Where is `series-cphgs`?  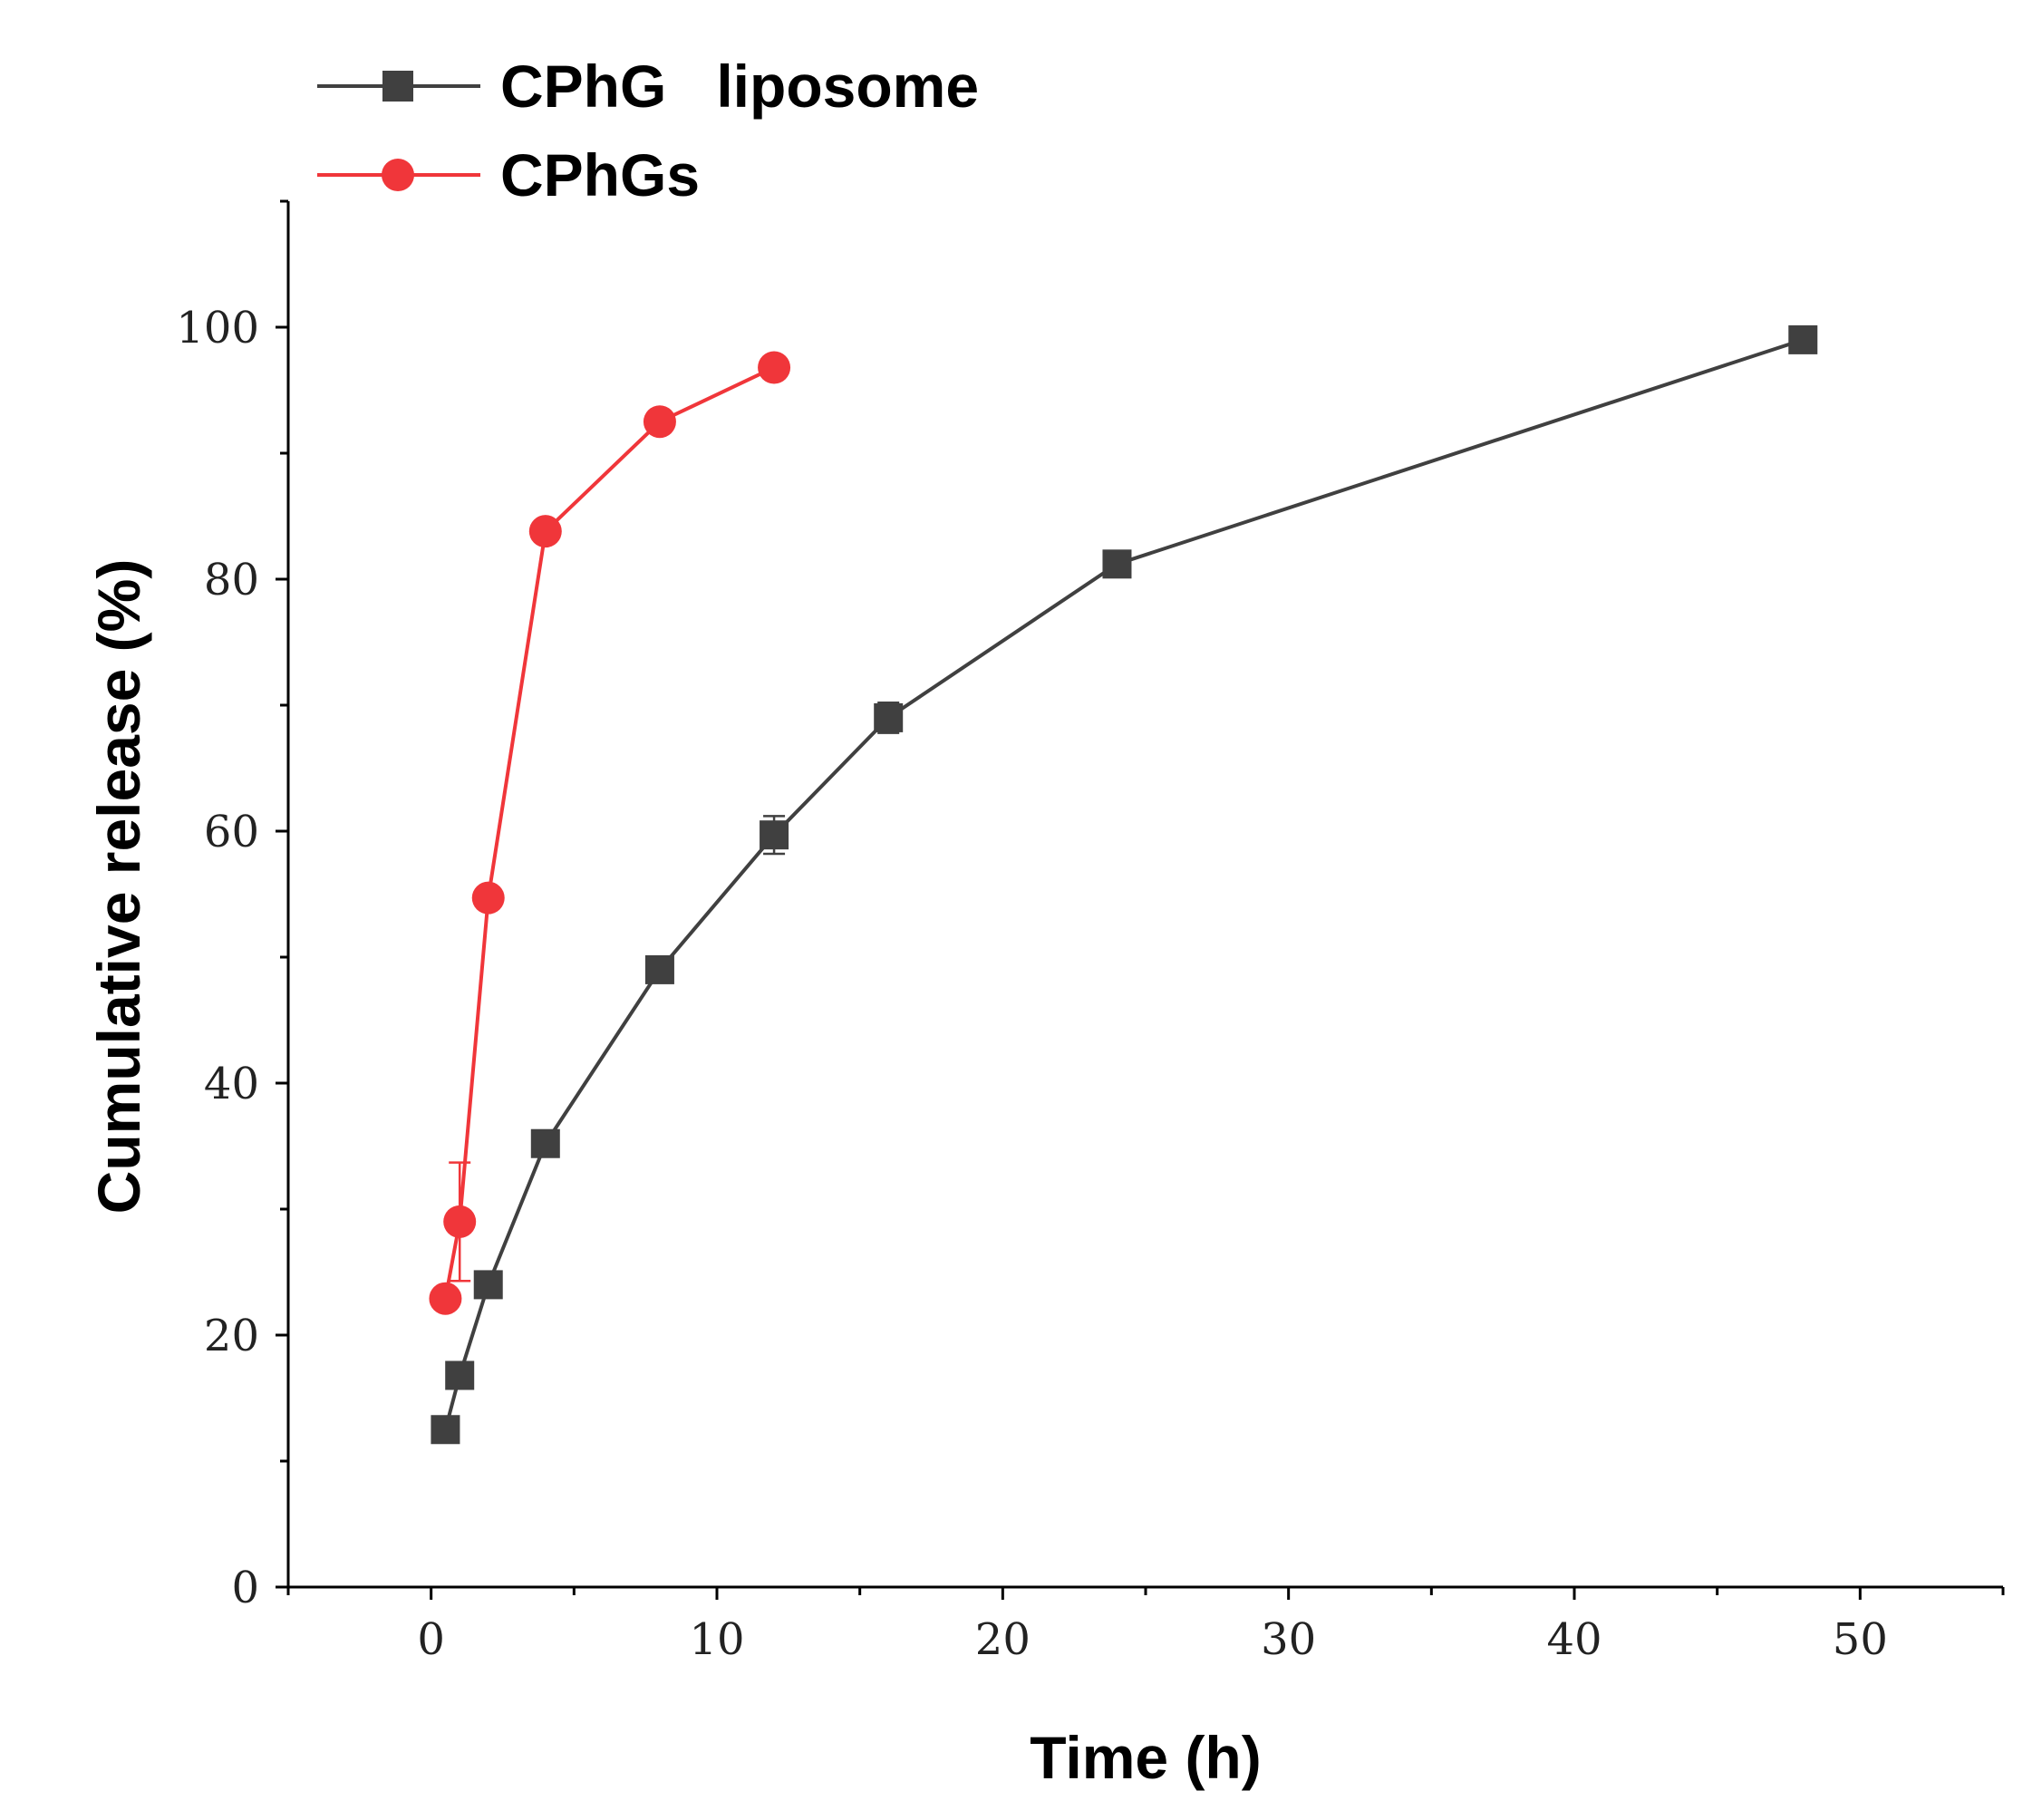
series-cphgs is located at coordinates (610, 833).